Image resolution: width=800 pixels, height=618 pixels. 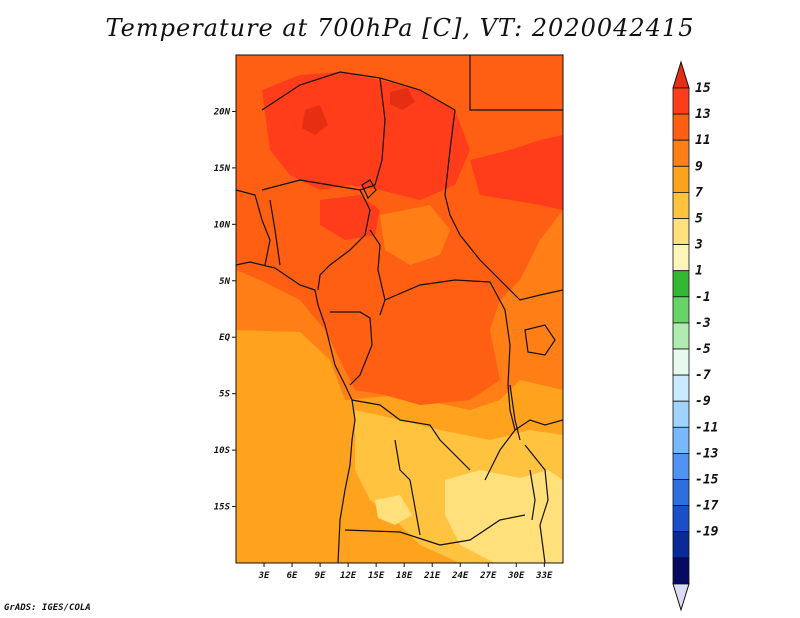 What do you see at coordinates (511, 267) in the screenshot?
I see `border-sudan-south` at bounding box center [511, 267].